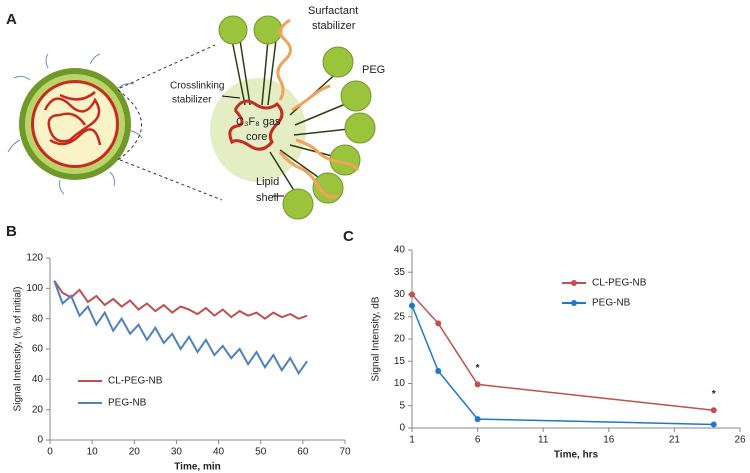 This screenshot has height=473, width=750. Describe the element at coordinates (478, 440) in the screenshot. I see `x-tick-label: 6` at that location.